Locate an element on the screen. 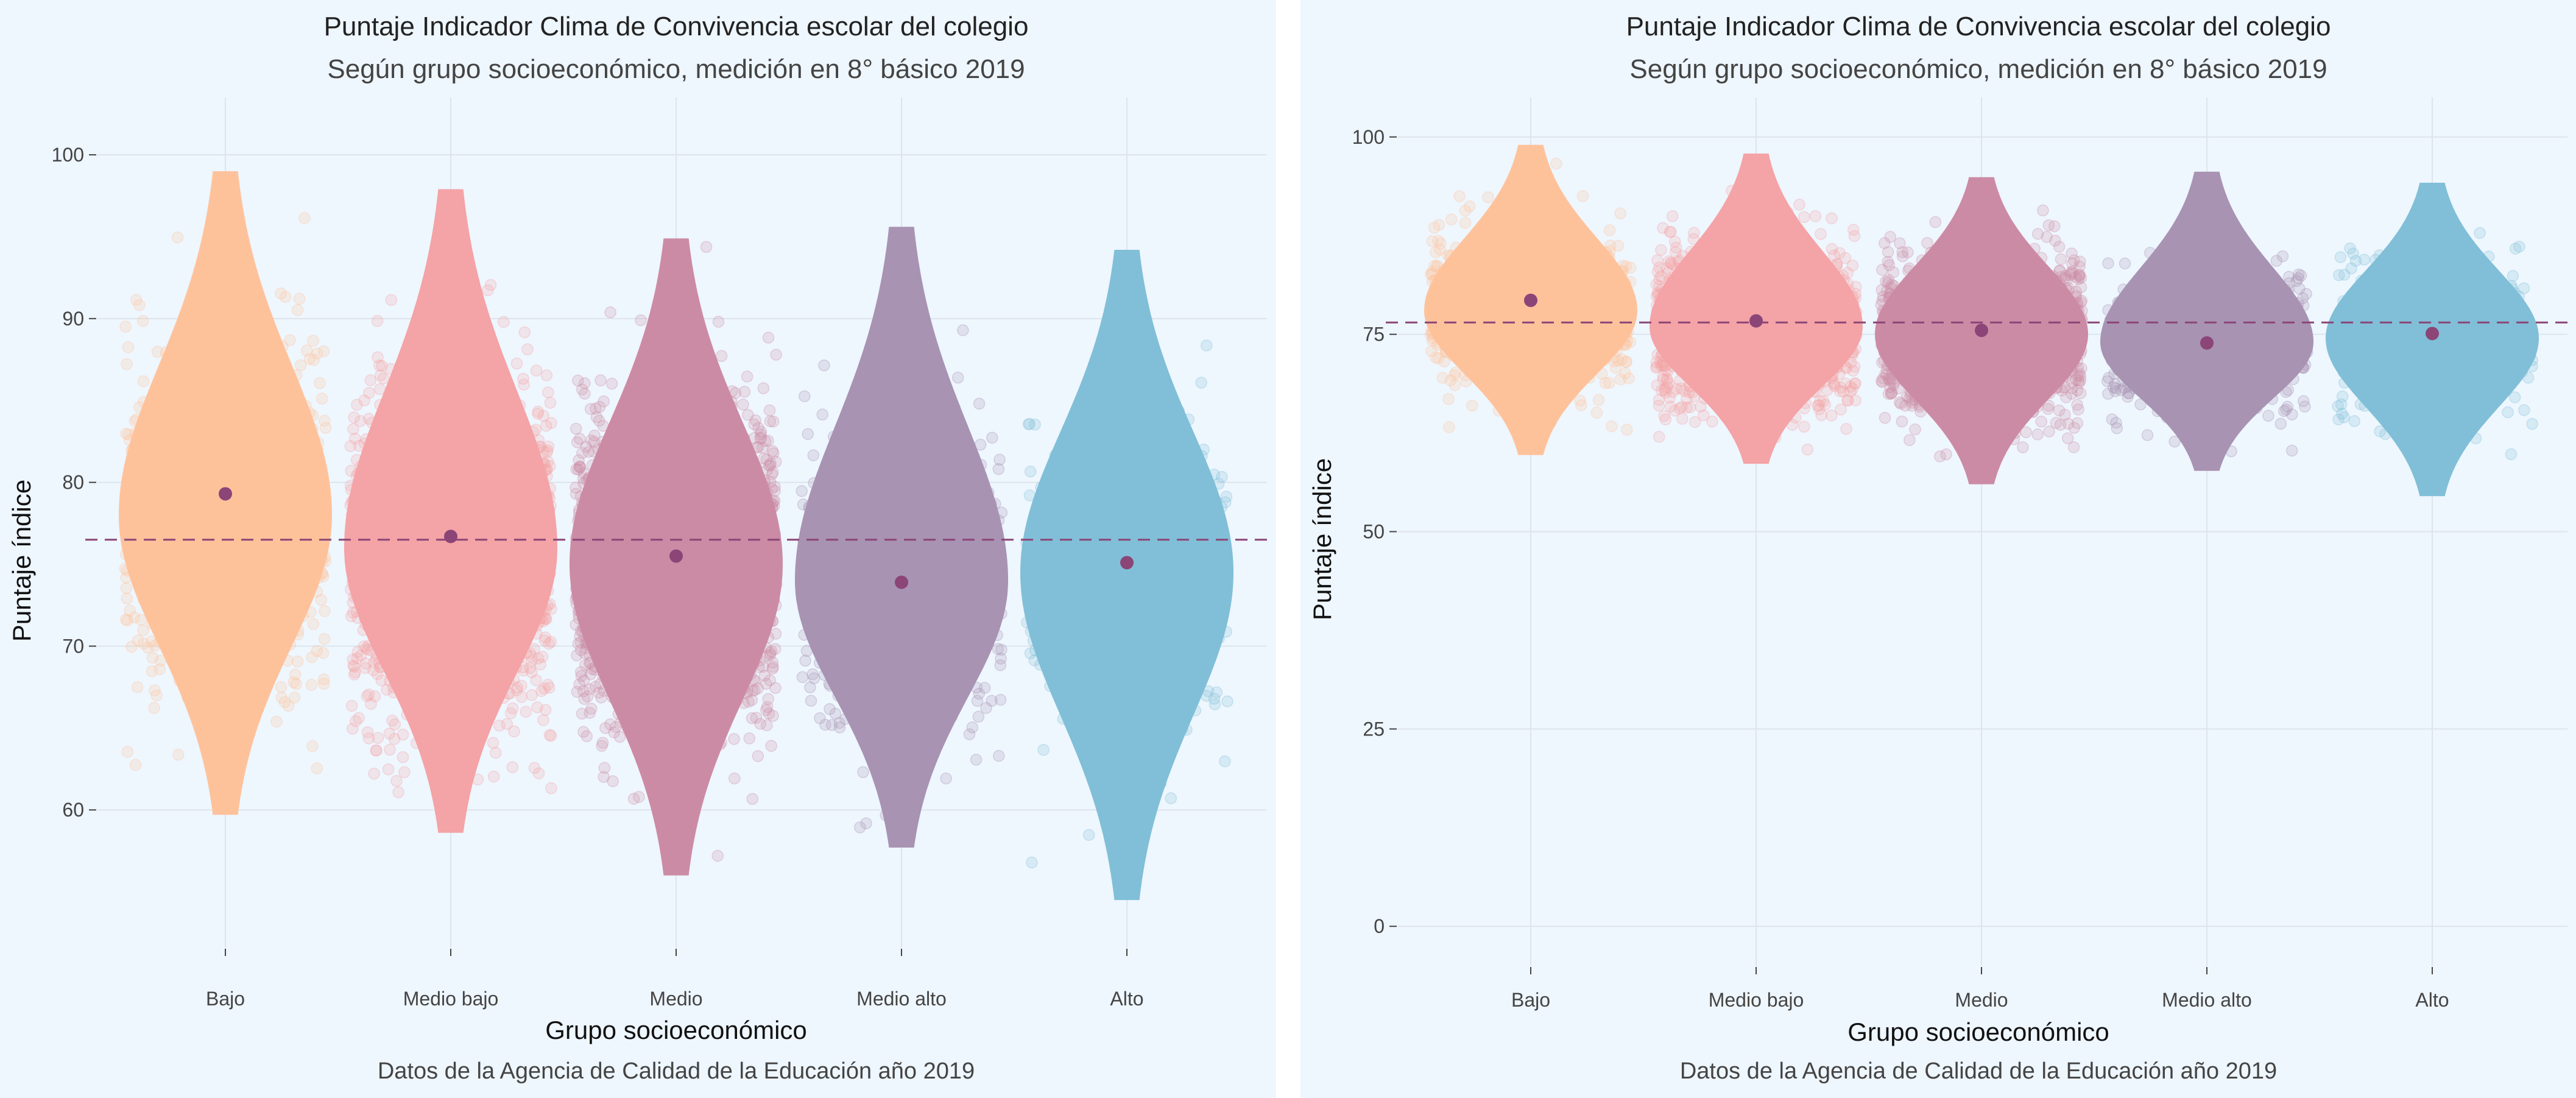 The width and height of the screenshot is (2576, 1098). y-tick-label: 60 is located at coordinates (73, 810).